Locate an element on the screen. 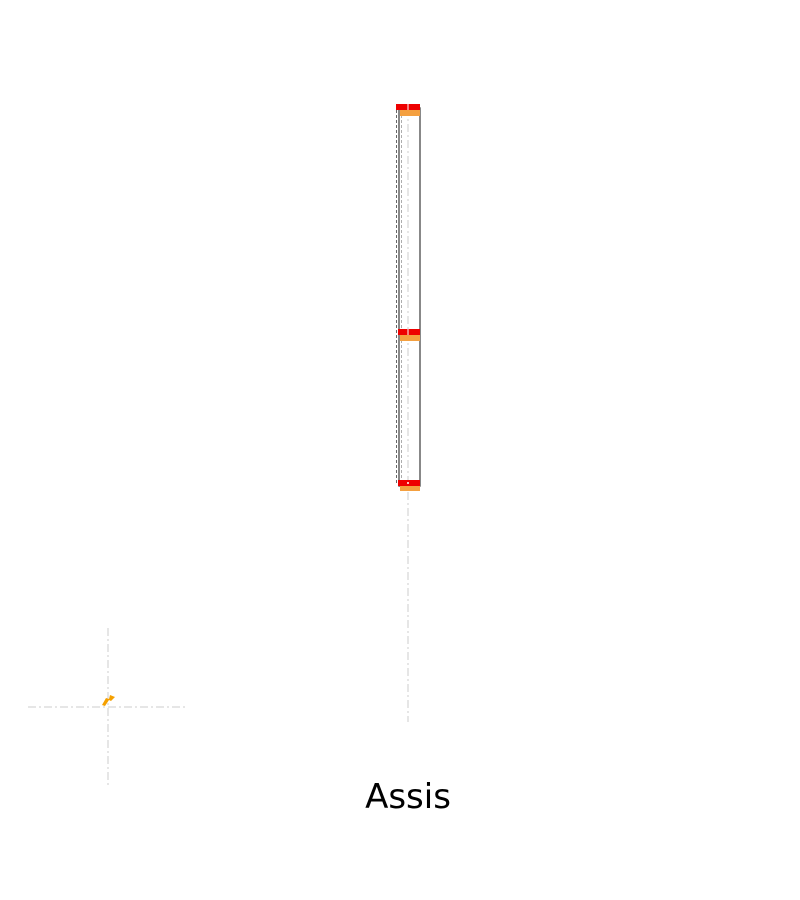 The height and width of the screenshot is (900, 800). joint-marker-middle is located at coordinates (409, 335).